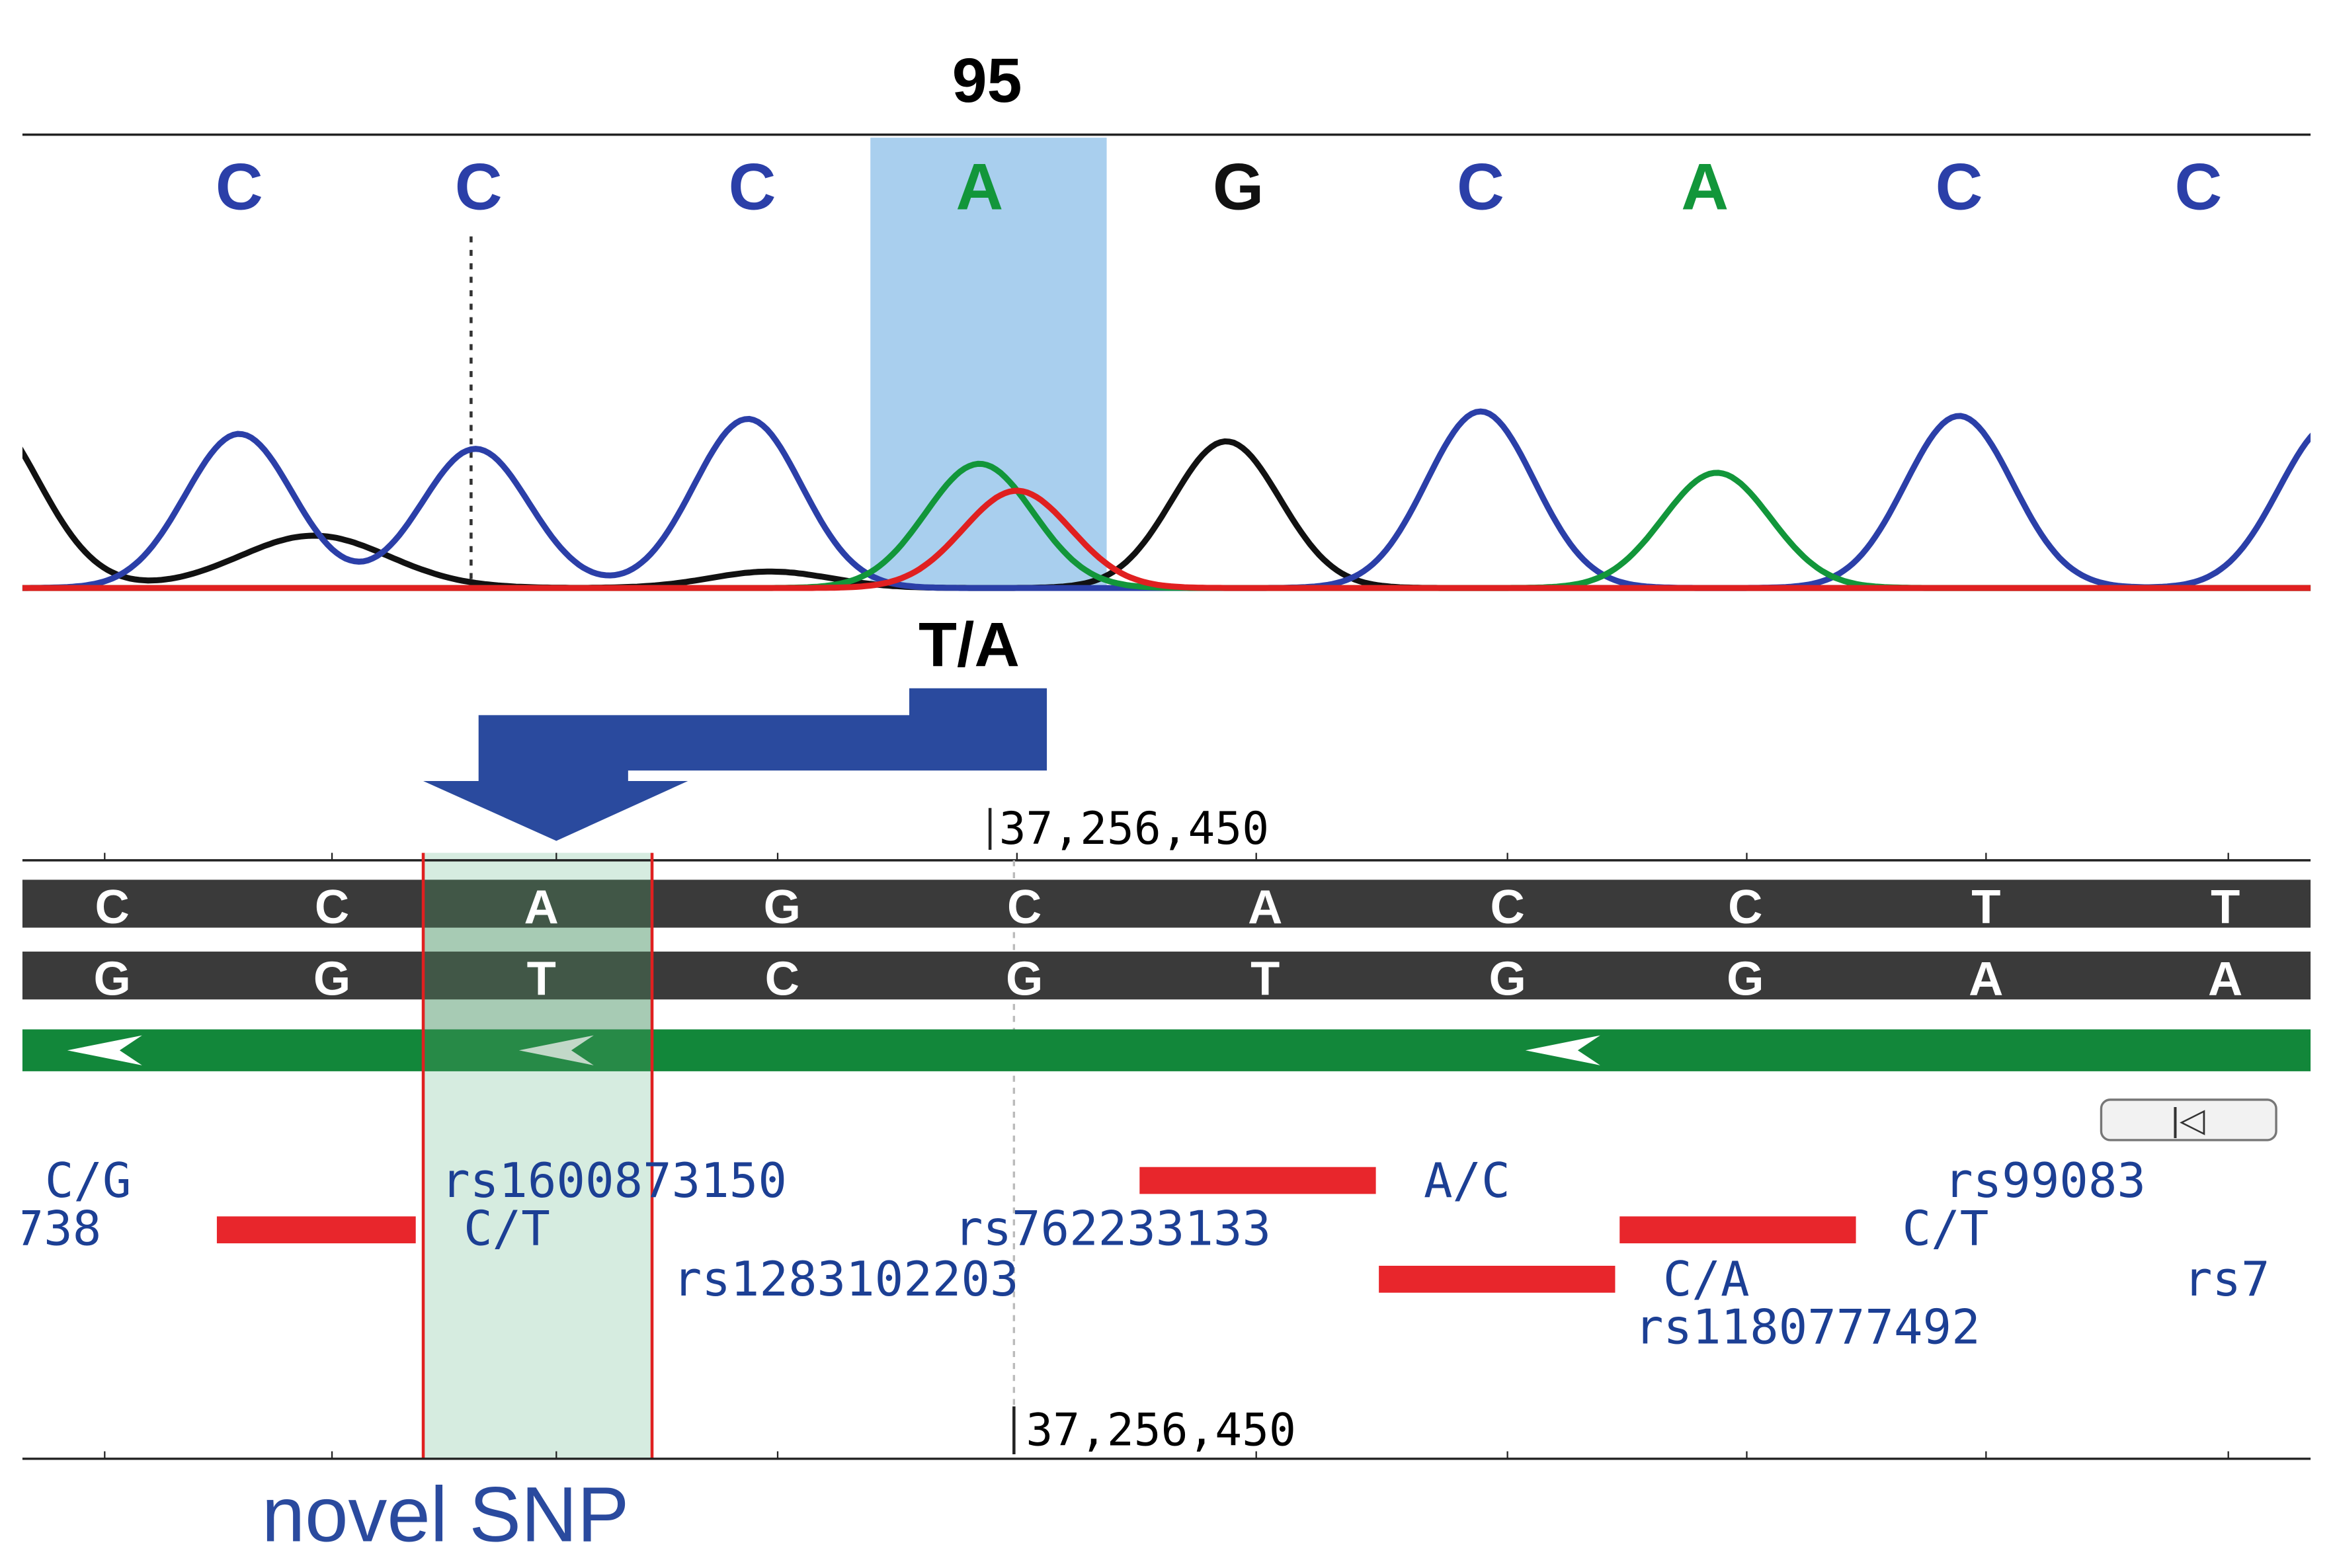 This screenshot has width=2333, height=1568. What do you see at coordinates (1238, 187) in the screenshot?
I see `base-call: G` at bounding box center [1238, 187].